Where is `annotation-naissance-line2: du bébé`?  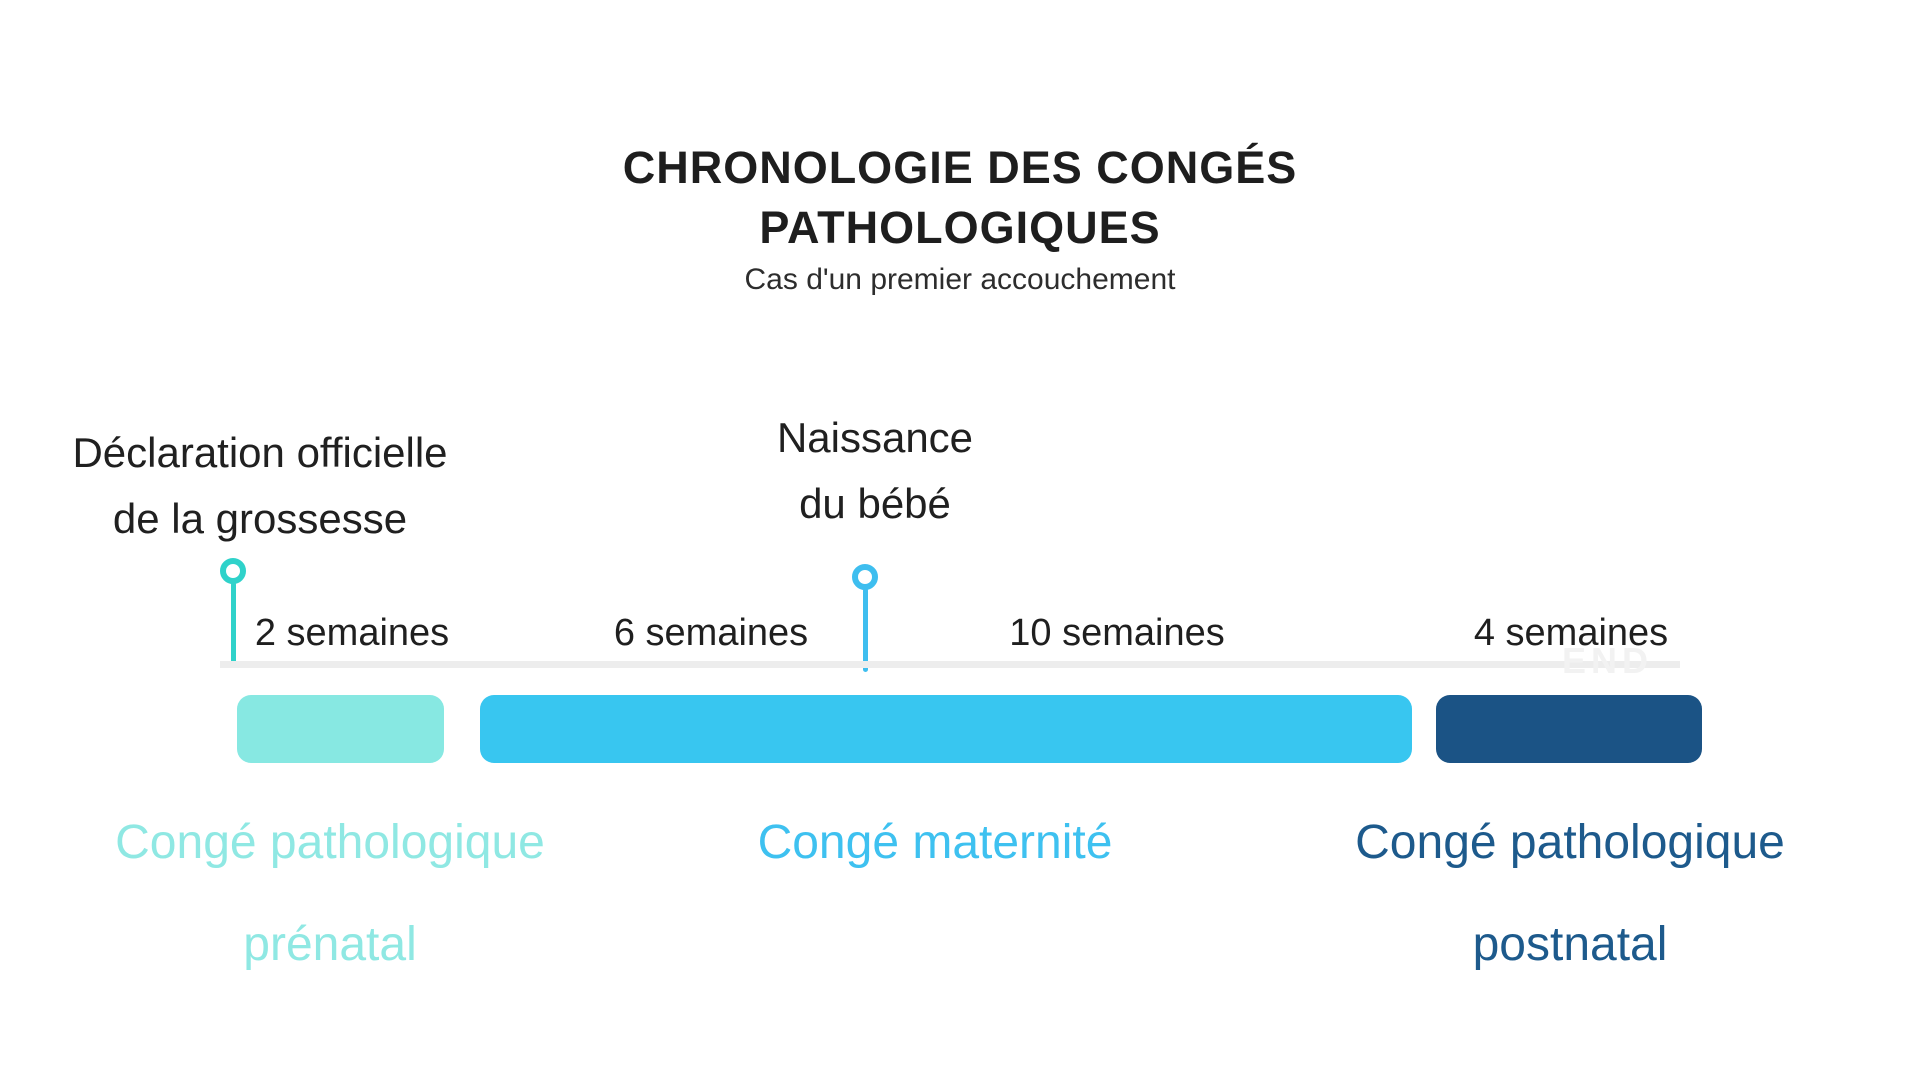 annotation-naissance-line2: du bébé is located at coordinates (875, 503).